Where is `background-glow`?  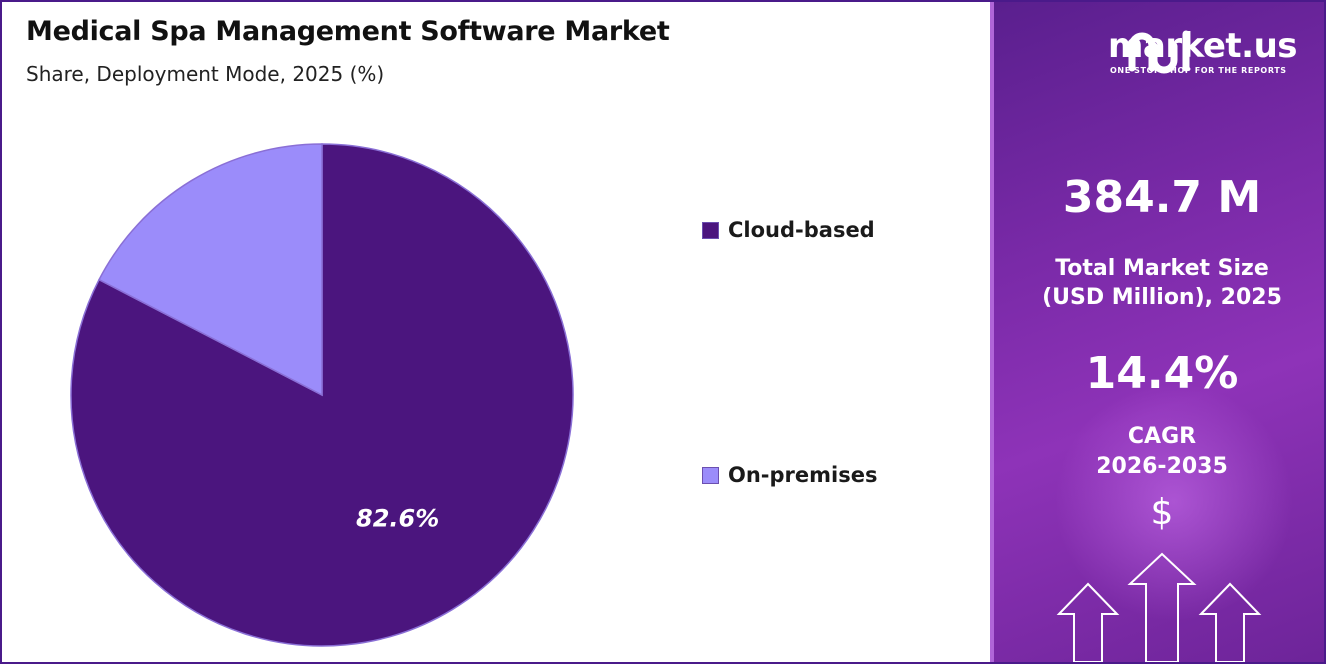
background-glow is located at coordinates (1174, 502).